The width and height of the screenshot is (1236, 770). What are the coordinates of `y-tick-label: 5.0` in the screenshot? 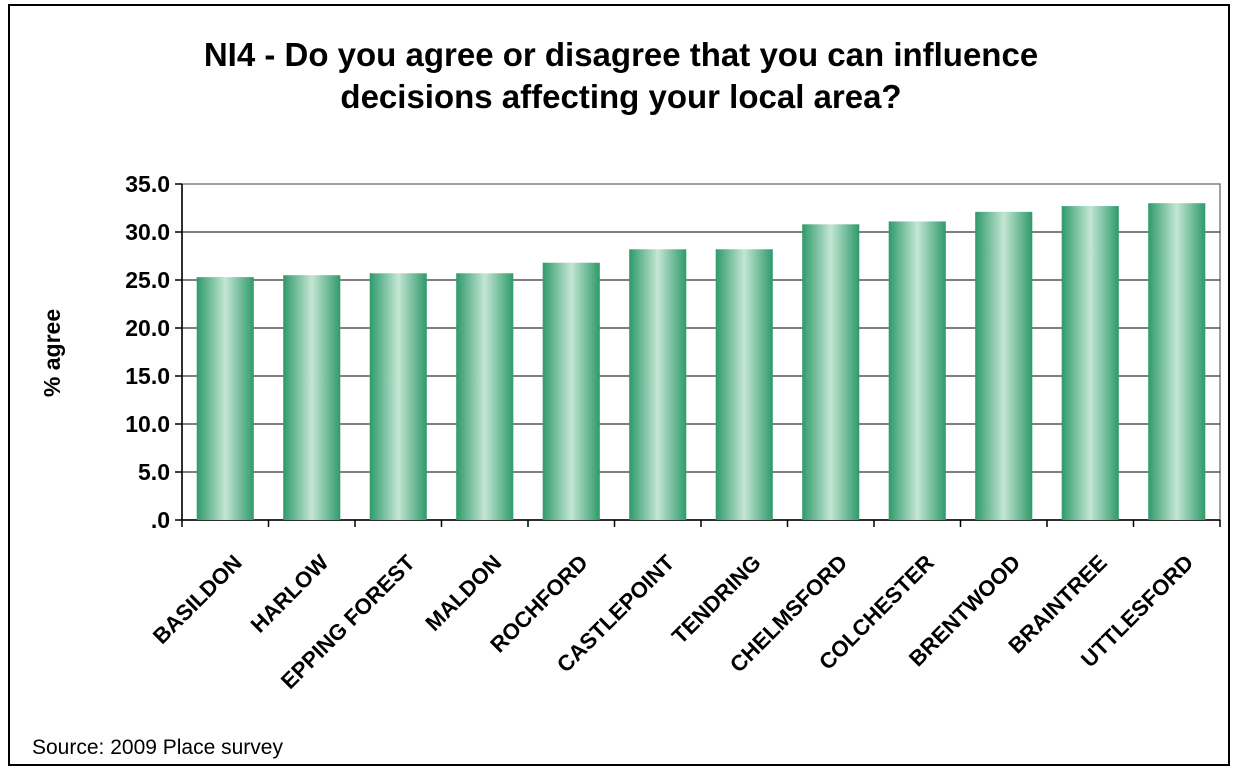 It's located at (154, 472).